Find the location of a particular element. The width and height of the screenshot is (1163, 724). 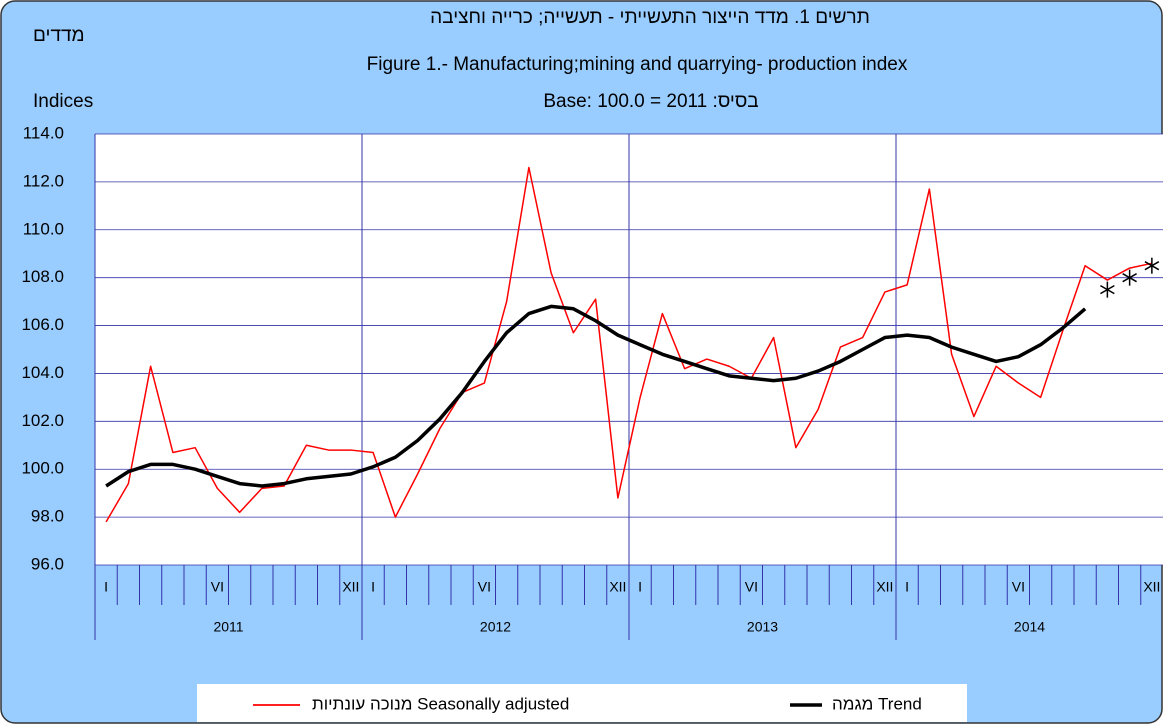

y-tick-label: 110.0 is located at coordinates (43, 228).